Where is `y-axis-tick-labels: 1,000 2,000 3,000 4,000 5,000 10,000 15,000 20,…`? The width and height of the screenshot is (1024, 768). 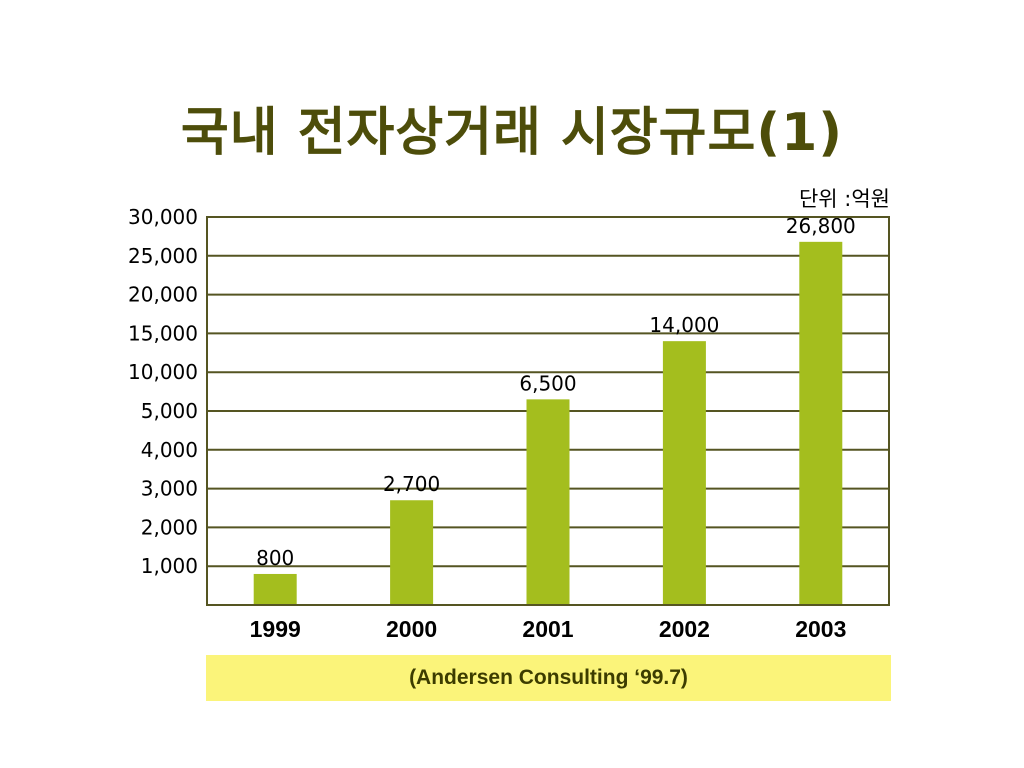 y-axis-tick-labels: 1,000 2,000 3,000 4,000 5,000 10,000 15,000 20,… is located at coordinates (163, 391).